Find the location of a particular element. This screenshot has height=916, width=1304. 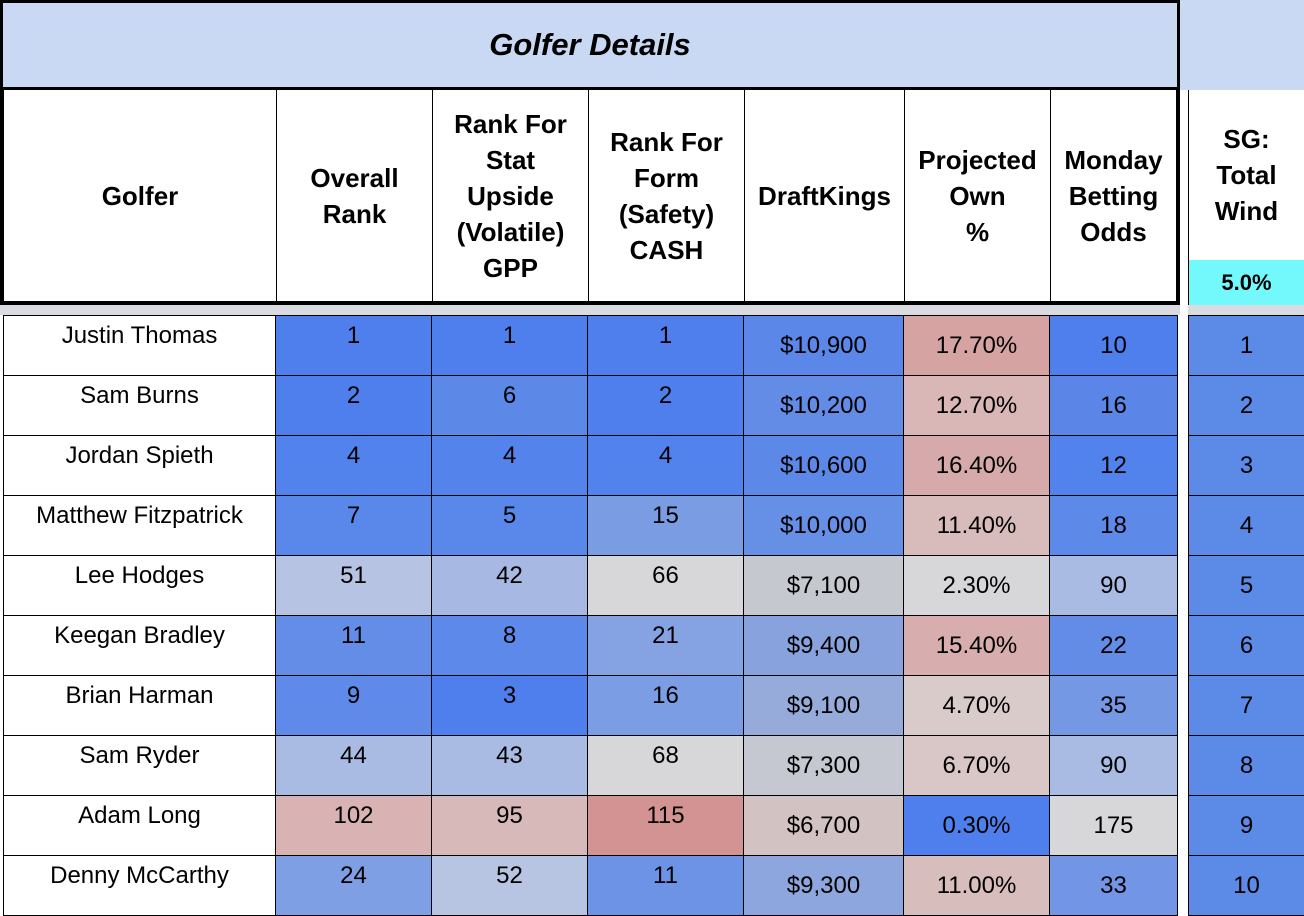

stat-upside-cell: 52 is located at coordinates (509, 885).